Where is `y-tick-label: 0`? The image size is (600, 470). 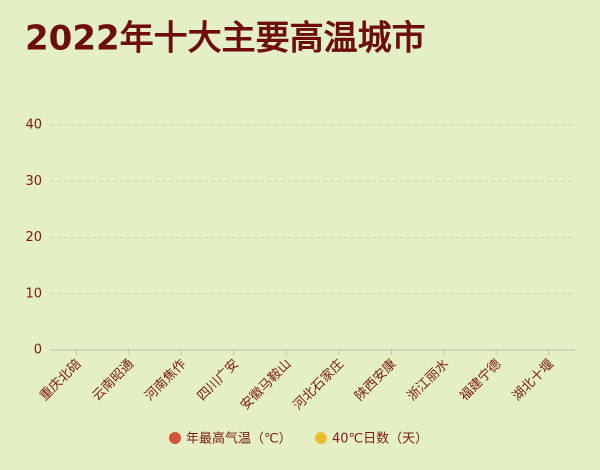 y-tick-label: 0 is located at coordinates (38, 350).